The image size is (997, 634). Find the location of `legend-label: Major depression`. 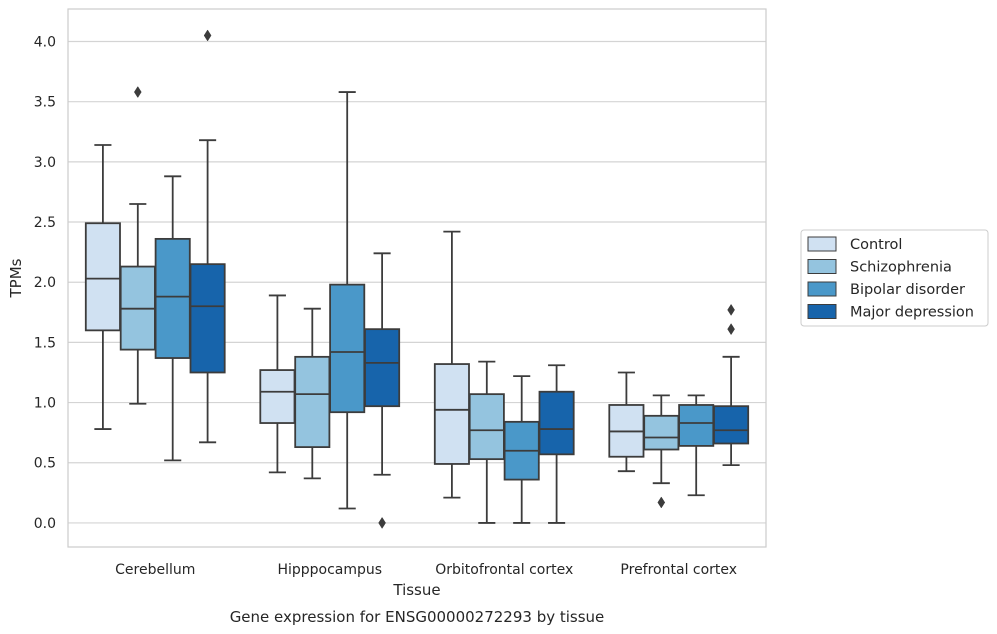

legend-label: Major depression is located at coordinates (912, 313).